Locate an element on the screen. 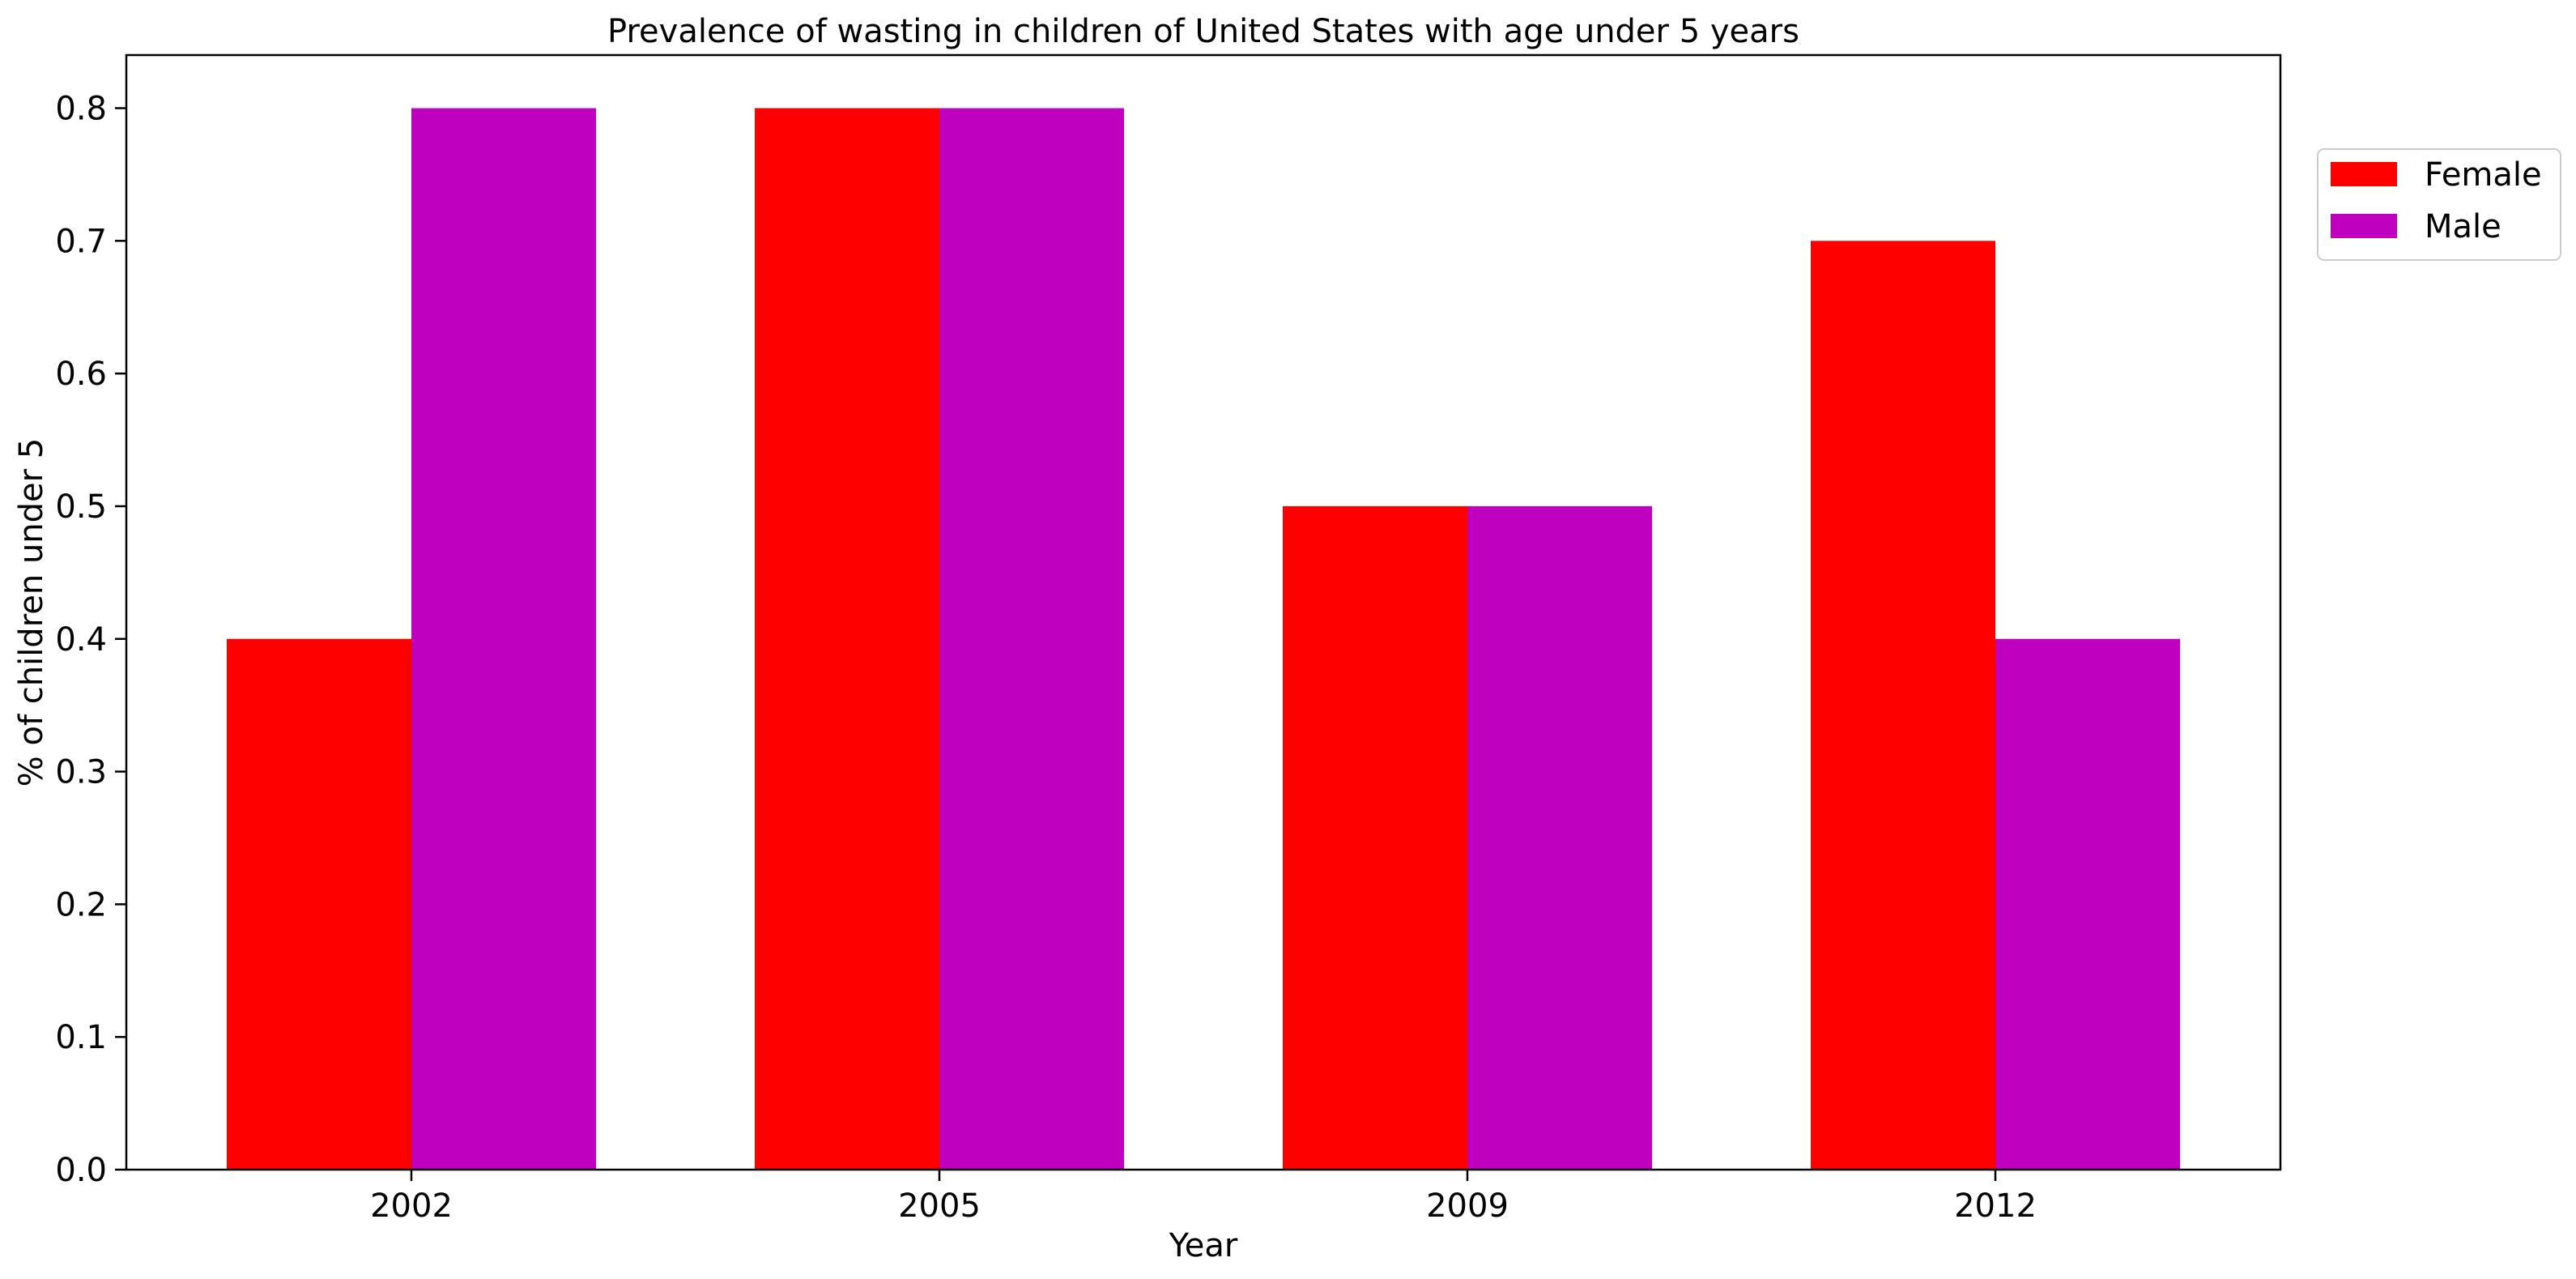  bar-female-2009 is located at coordinates (1375, 837).